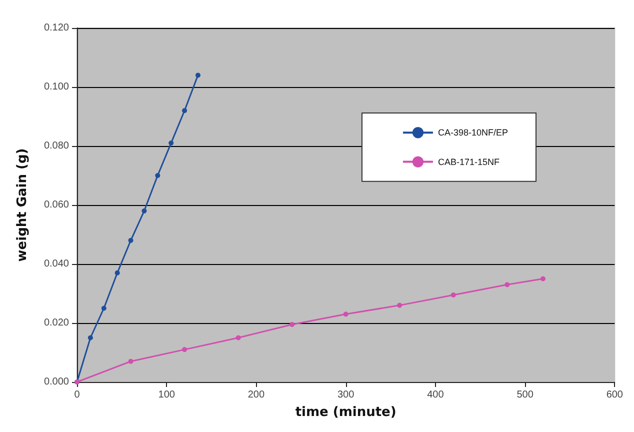 The image size is (634, 432). Describe the element at coordinates (435, 395) in the screenshot. I see `x-tick-label: 400` at that location.